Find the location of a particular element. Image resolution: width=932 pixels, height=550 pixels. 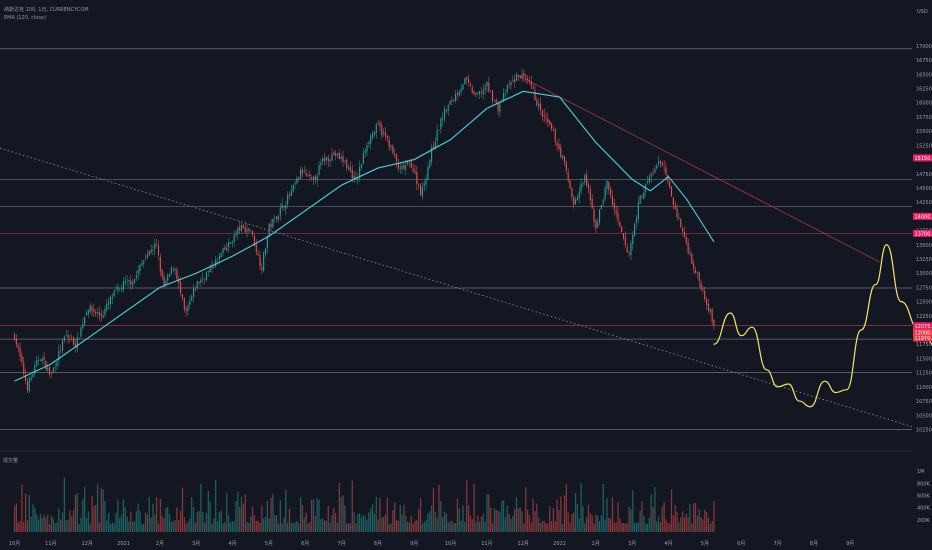

time-tick-label: 11月 is located at coordinates (50, 544).